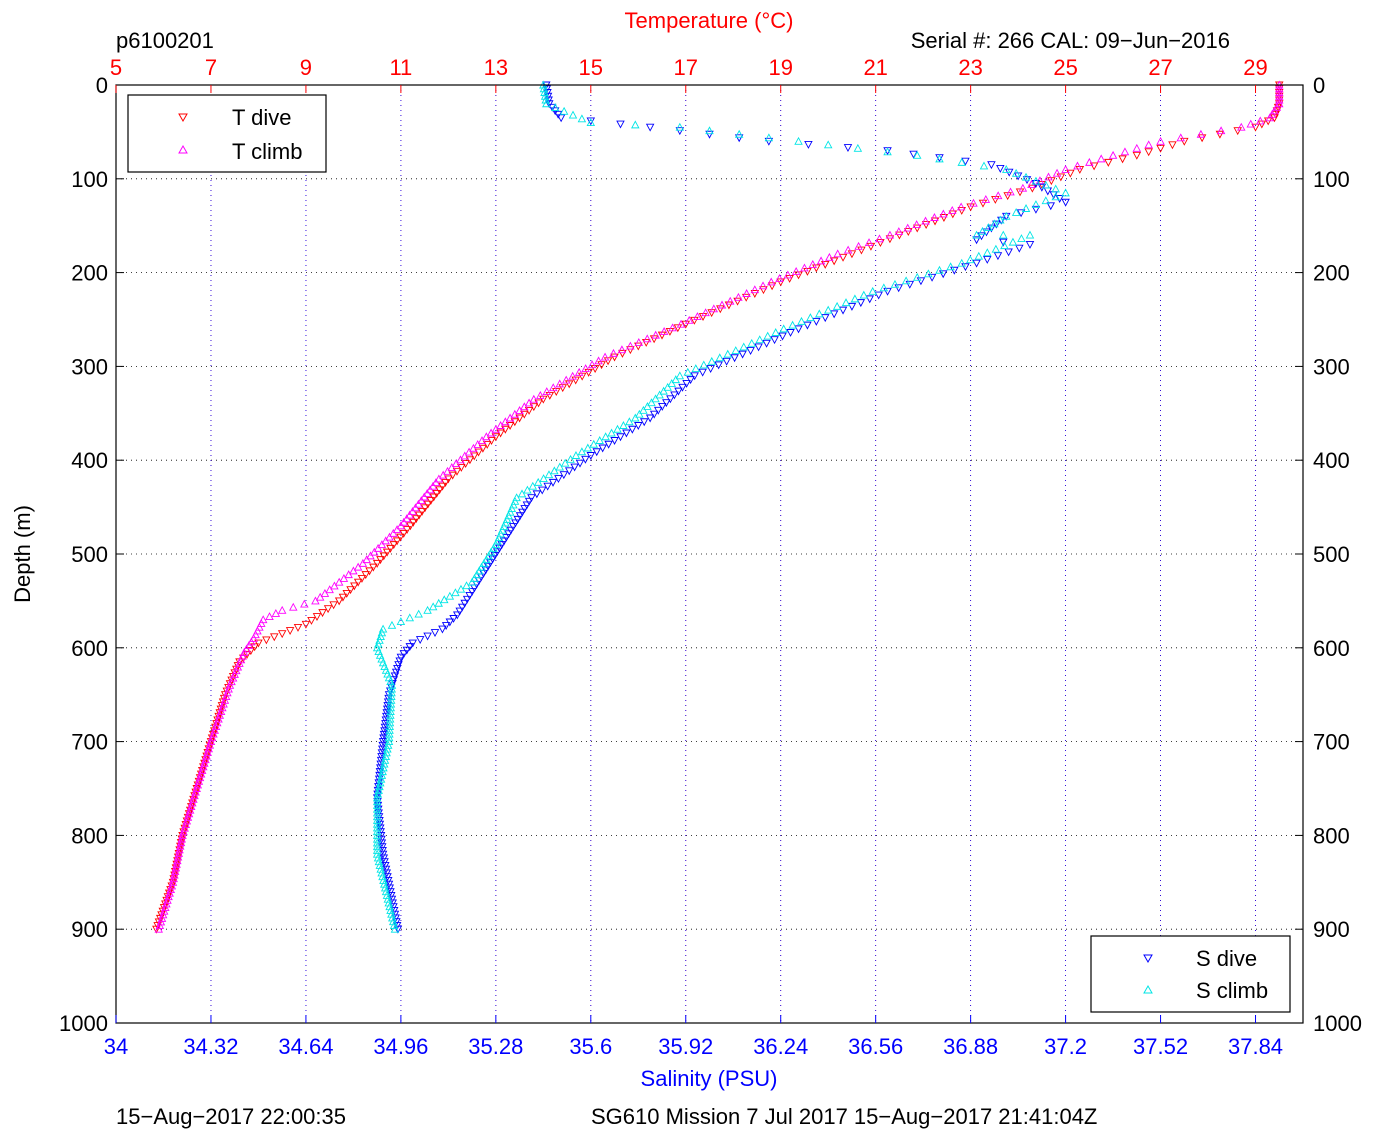  What do you see at coordinates (1331, 273) in the screenshot?
I see `tick-label-depth-right: 200` at bounding box center [1331, 273].